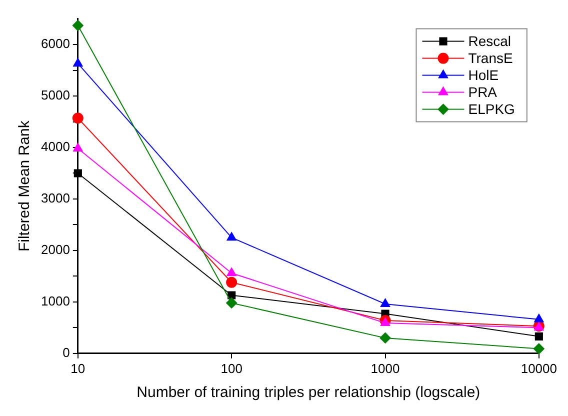 This screenshot has width=568, height=416. I want to click on y-tick-label: 2000, so click(55, 250).